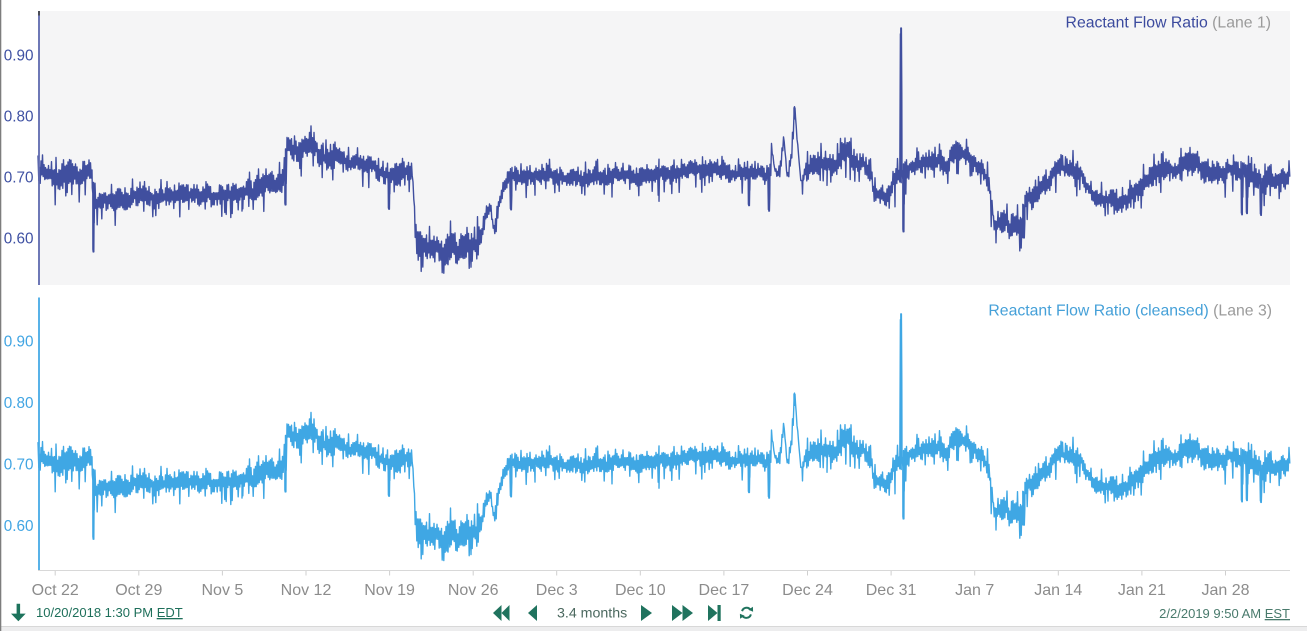  I want to click on svg-text: Oct 22, so click(55, 590).